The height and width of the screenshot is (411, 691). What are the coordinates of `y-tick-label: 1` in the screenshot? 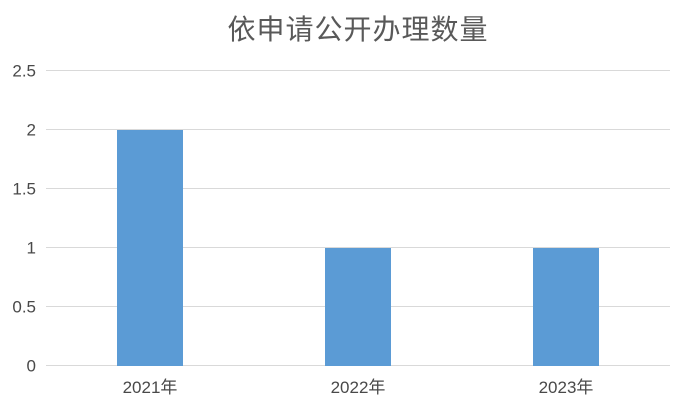 It's located at (31, 248).